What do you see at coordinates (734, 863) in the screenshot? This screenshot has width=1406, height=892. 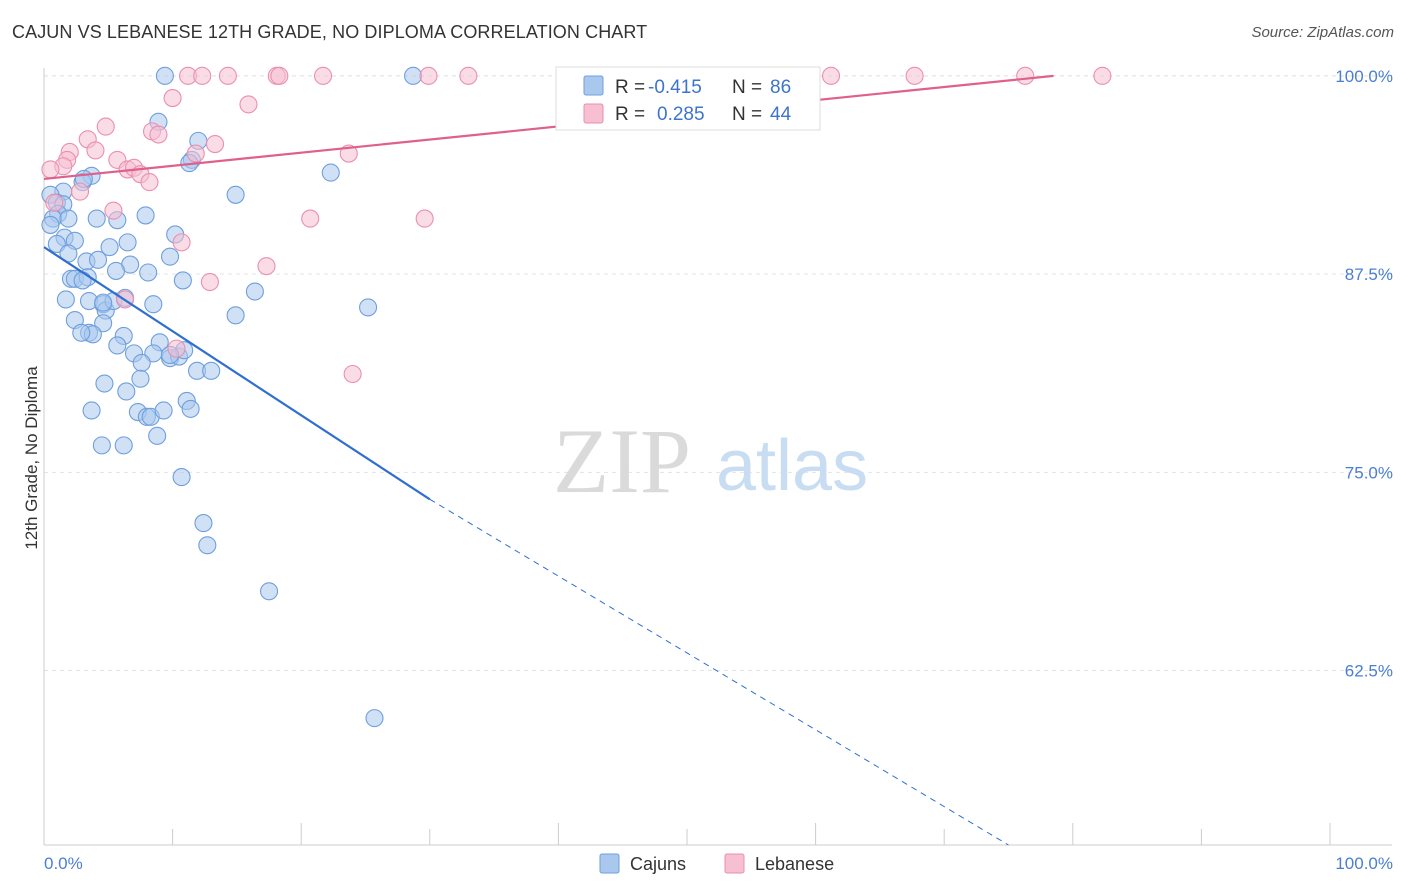 I see `bottom-legend-swatch-lebanese` at bounding box center [734, 863].